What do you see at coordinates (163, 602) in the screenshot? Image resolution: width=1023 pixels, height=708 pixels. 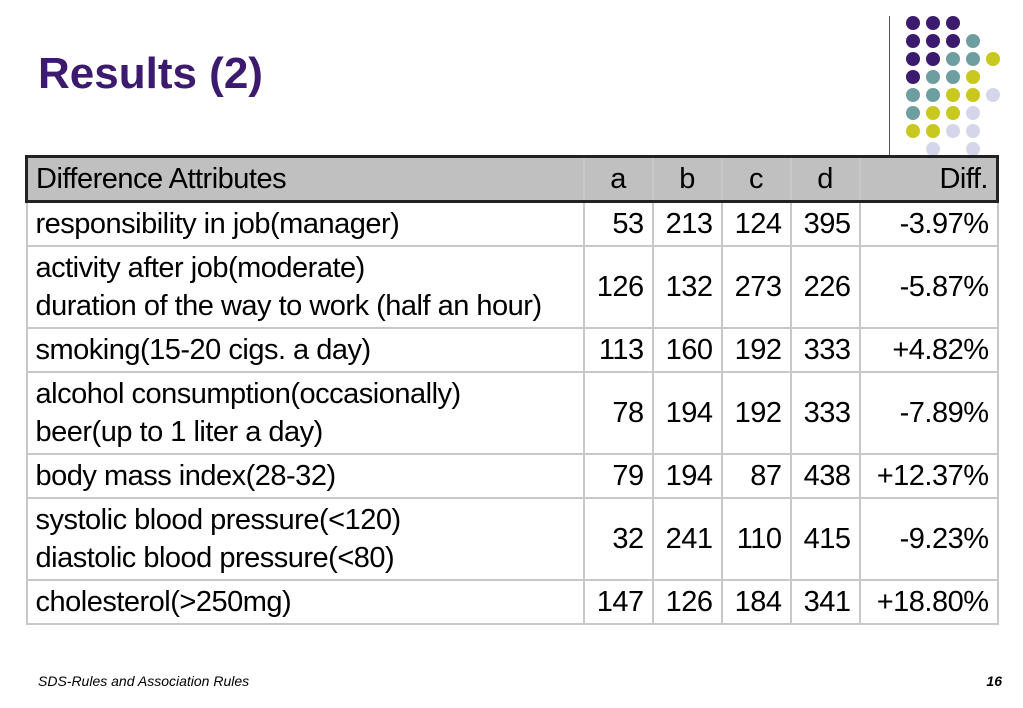 I see `attribute-label: cholesterol(>250mg)` at bounding box center [163, 602].